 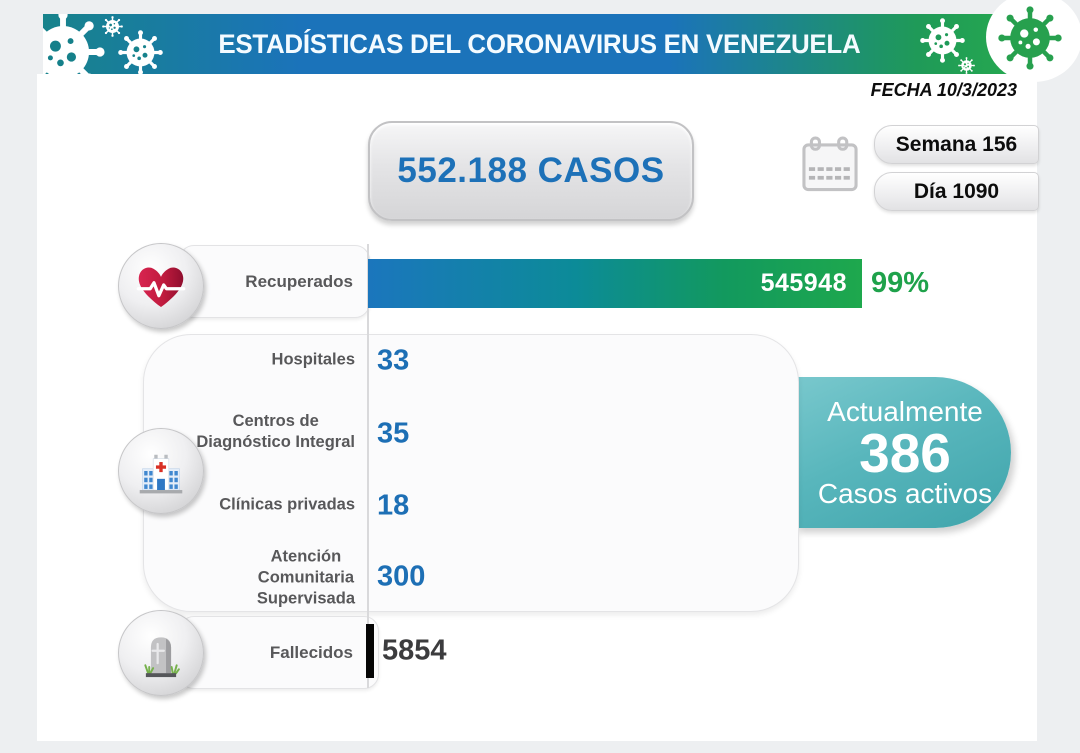 I want to click on deceased-bar, so click(x=370, y=651).